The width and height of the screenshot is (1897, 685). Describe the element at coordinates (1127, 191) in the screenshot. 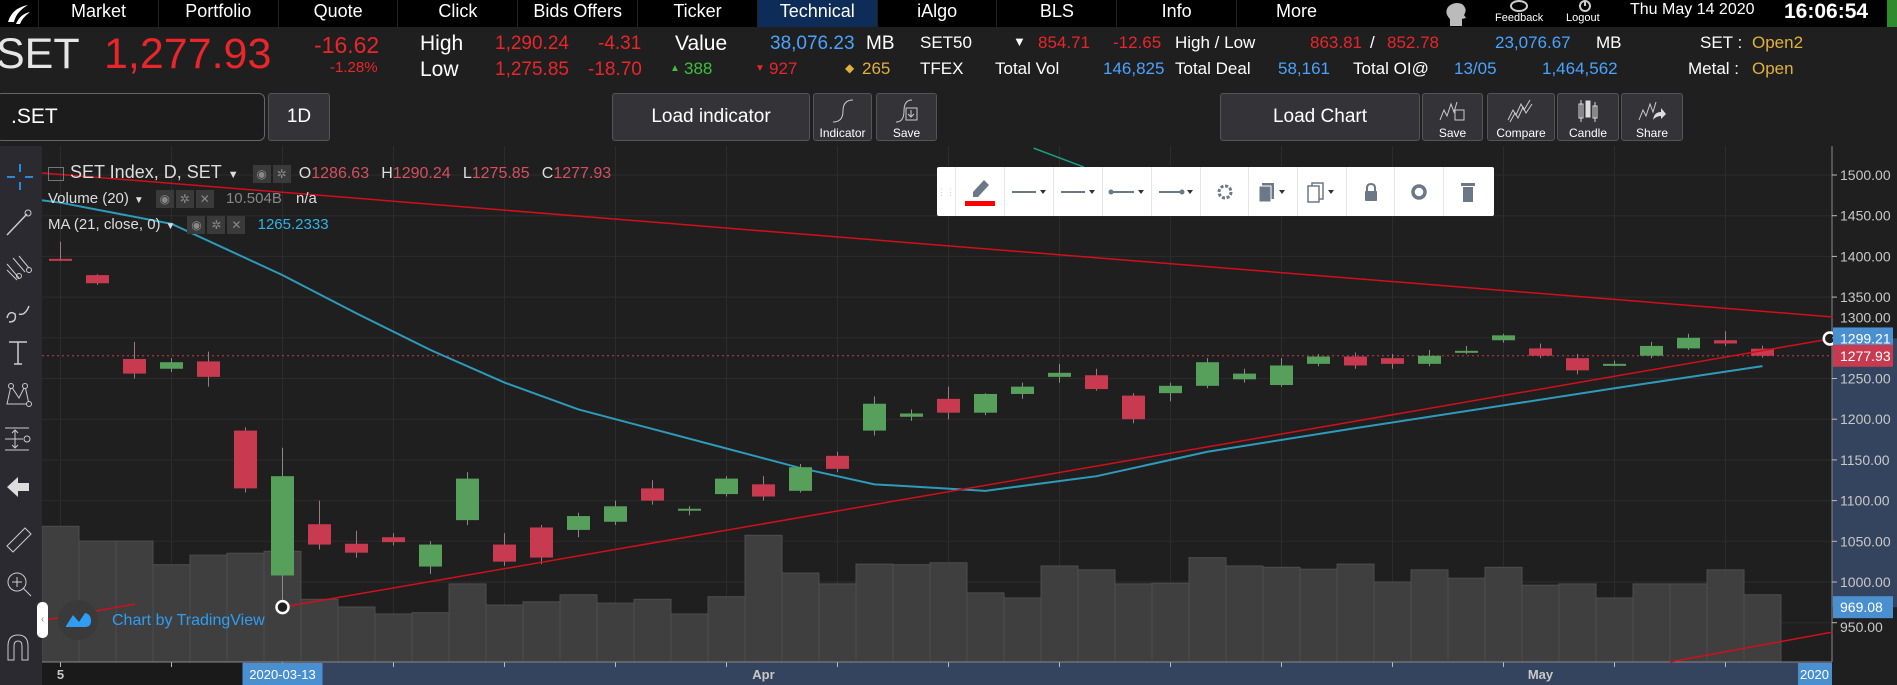

I see `left-end-dropdown` at that location.